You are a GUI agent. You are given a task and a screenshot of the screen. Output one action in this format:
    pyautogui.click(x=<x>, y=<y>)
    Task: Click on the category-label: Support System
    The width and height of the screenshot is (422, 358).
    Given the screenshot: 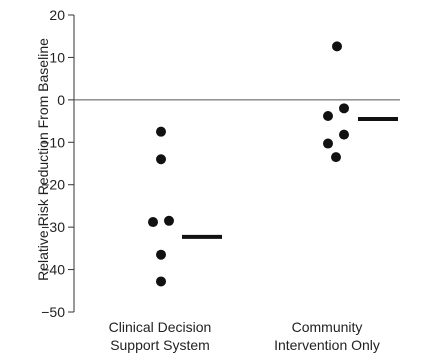 What is the action you would take?
    pyautogui.click(x=160, y=345)
    